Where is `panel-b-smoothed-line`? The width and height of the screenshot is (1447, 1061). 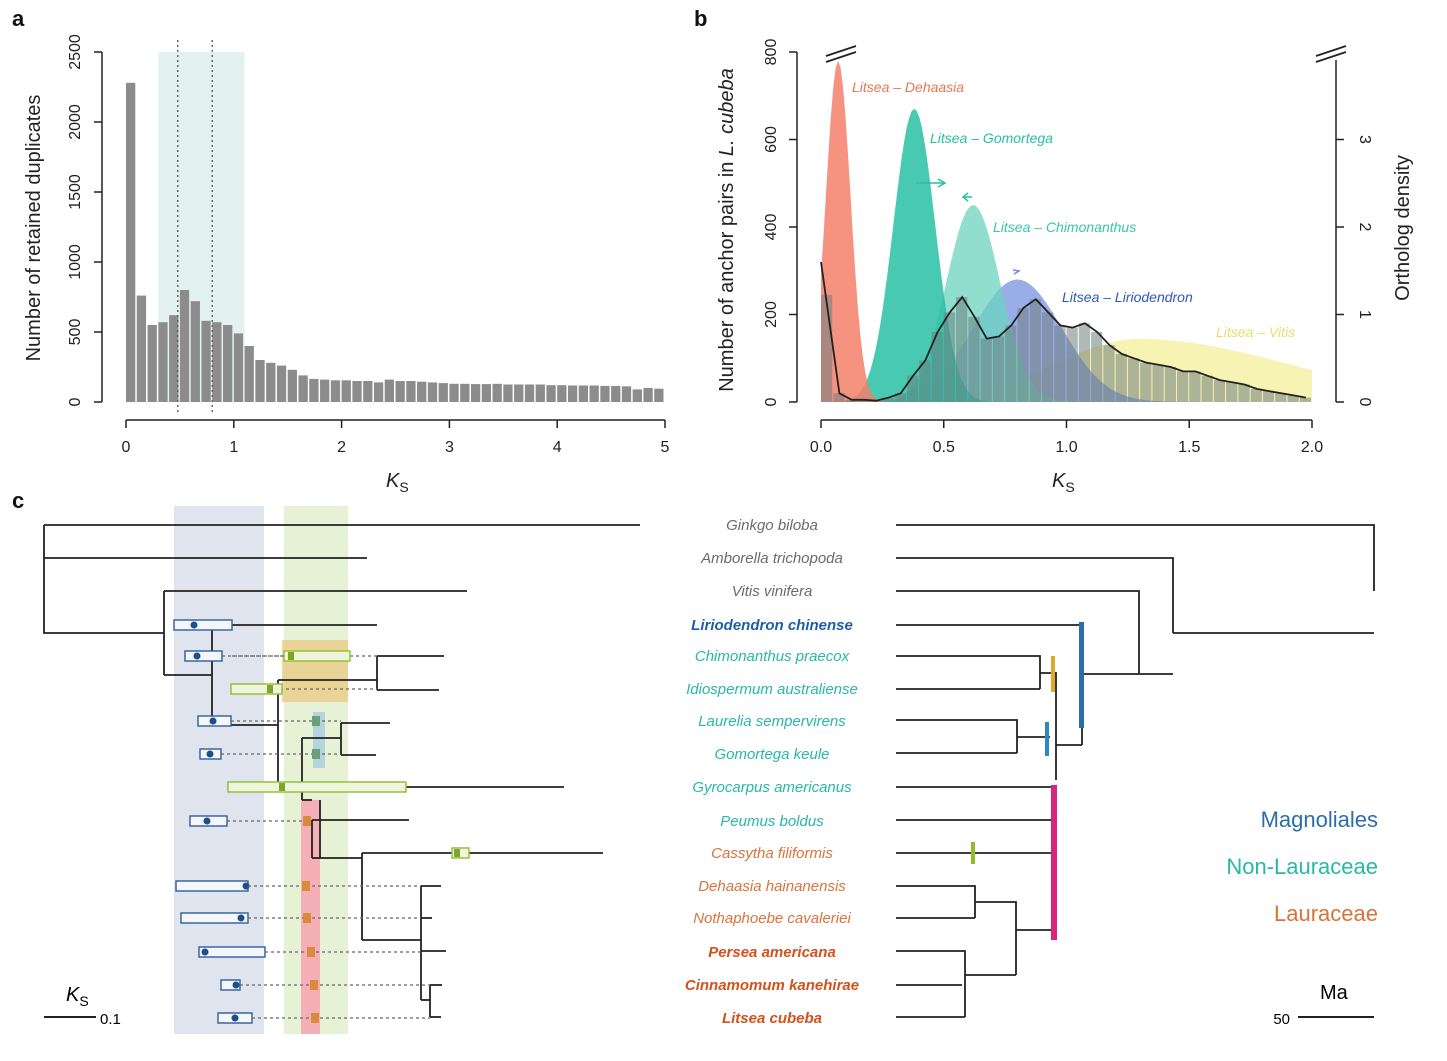
panel-b-smoothed-line is located at coordinates (1063, 331).